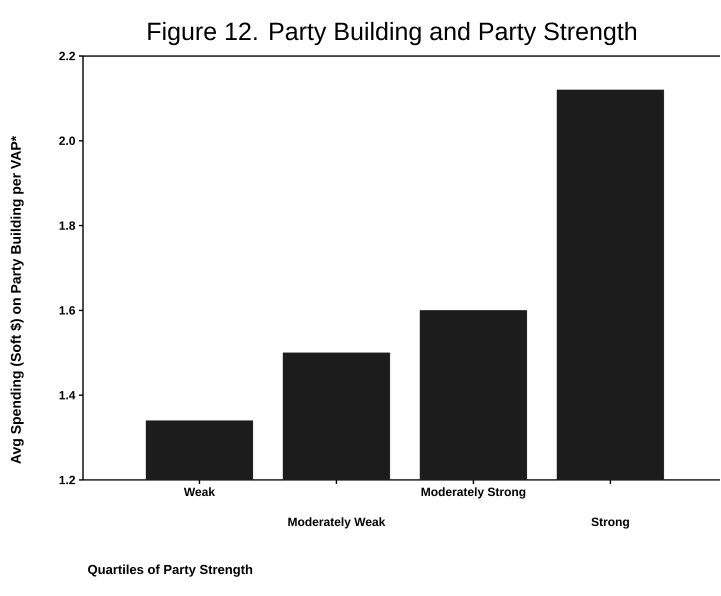 Image resolution: width=721 pixels, height=596 pixels. Describe the element at coordinates (170, 570) in the screenshot. I see `x-axis-title: Quartiles of Party Strength` at that location.